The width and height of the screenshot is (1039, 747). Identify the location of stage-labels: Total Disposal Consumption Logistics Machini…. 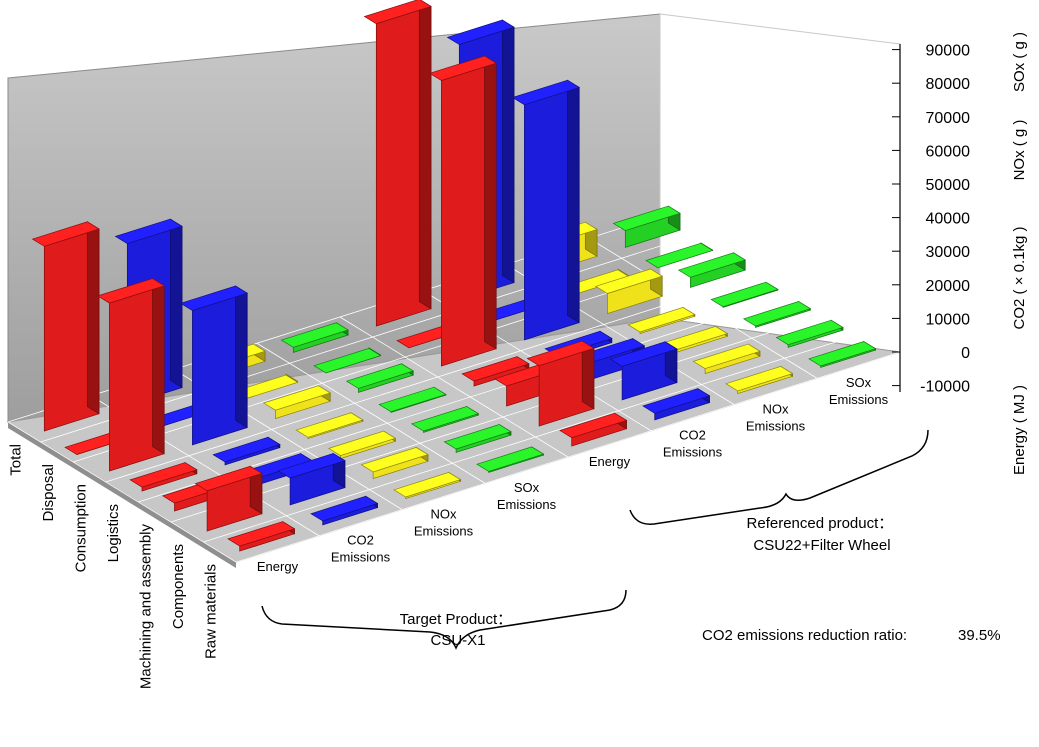
(113, 566).